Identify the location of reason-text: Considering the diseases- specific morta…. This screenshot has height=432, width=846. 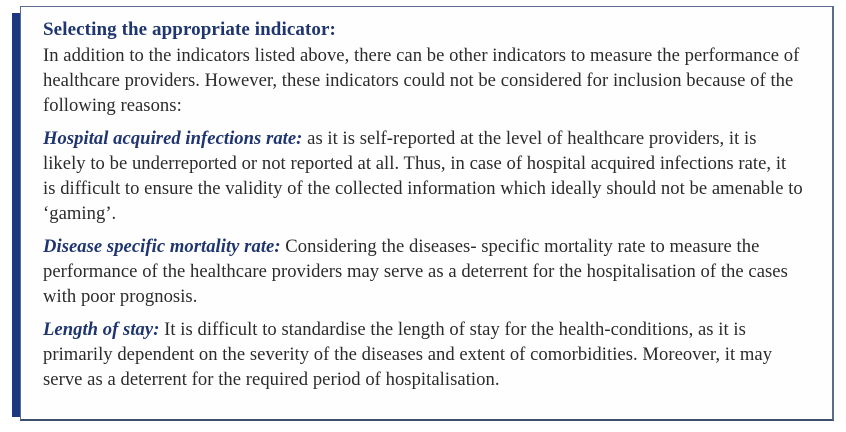
(415, 271).